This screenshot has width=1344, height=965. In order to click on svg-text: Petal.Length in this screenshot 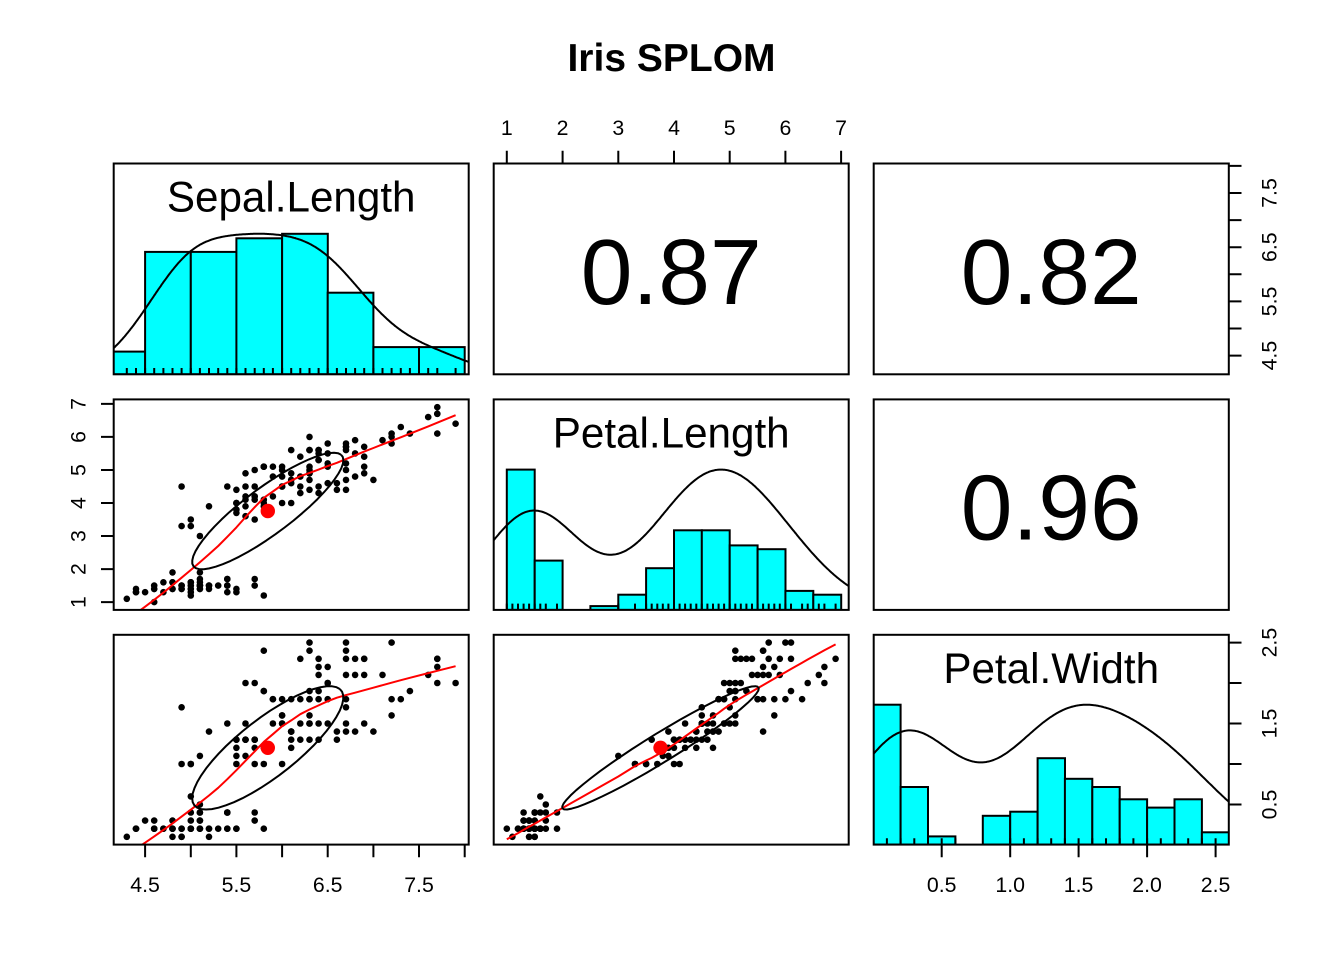, I will do `click(671, 433)`.